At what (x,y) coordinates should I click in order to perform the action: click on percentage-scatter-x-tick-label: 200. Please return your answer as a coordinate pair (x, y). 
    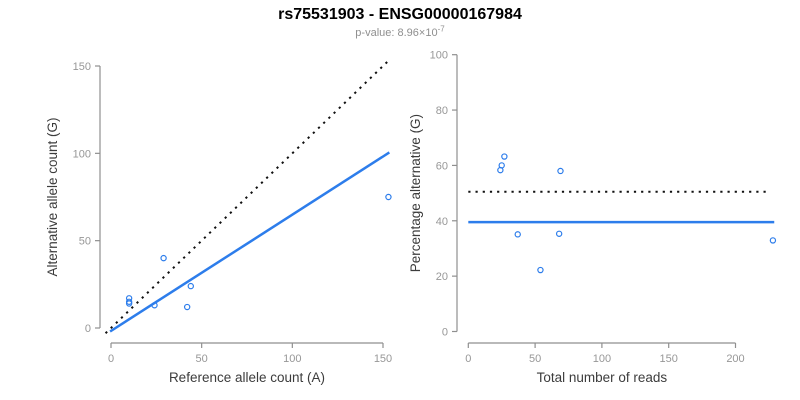
    Looking at the image, I should click on (735, 359).